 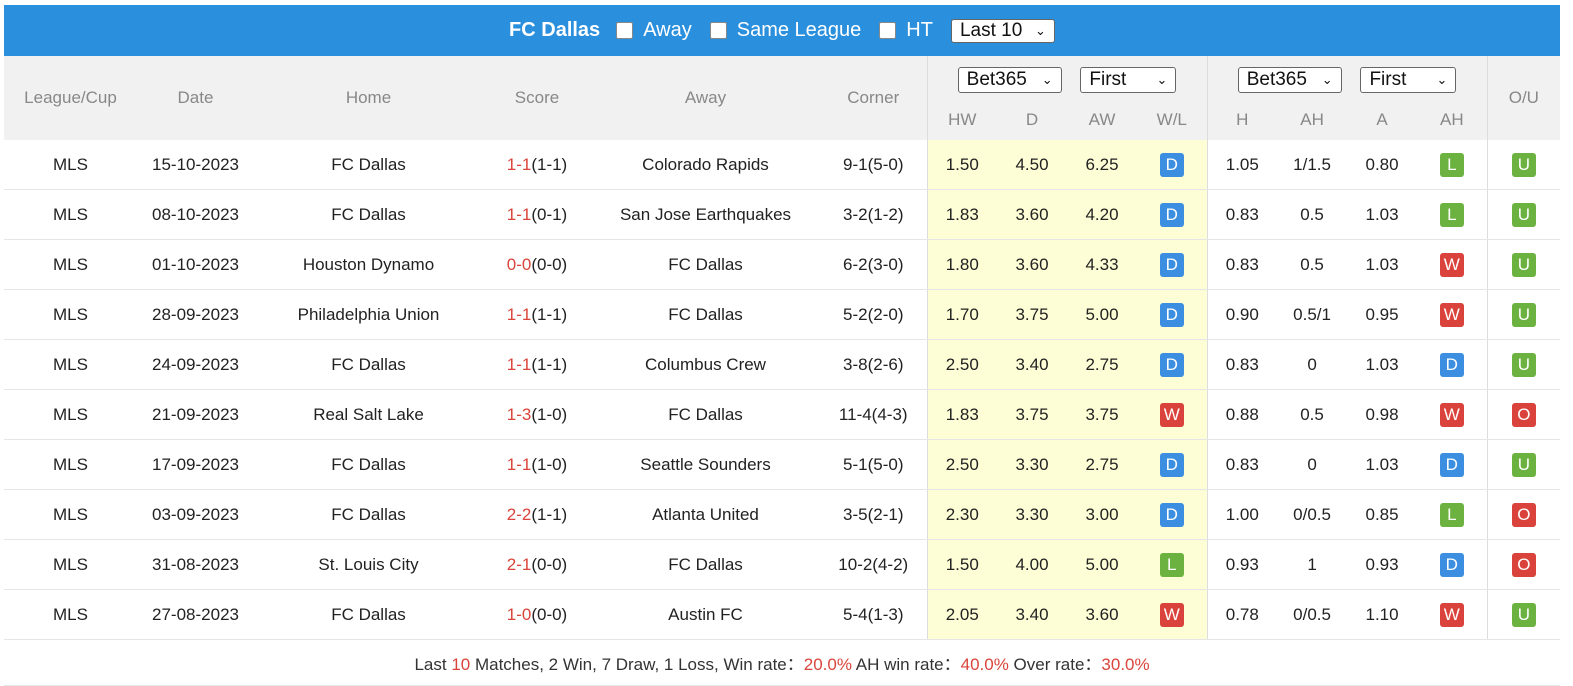 I want to click on col-ou: O/U, so click(x=1523, y=98).